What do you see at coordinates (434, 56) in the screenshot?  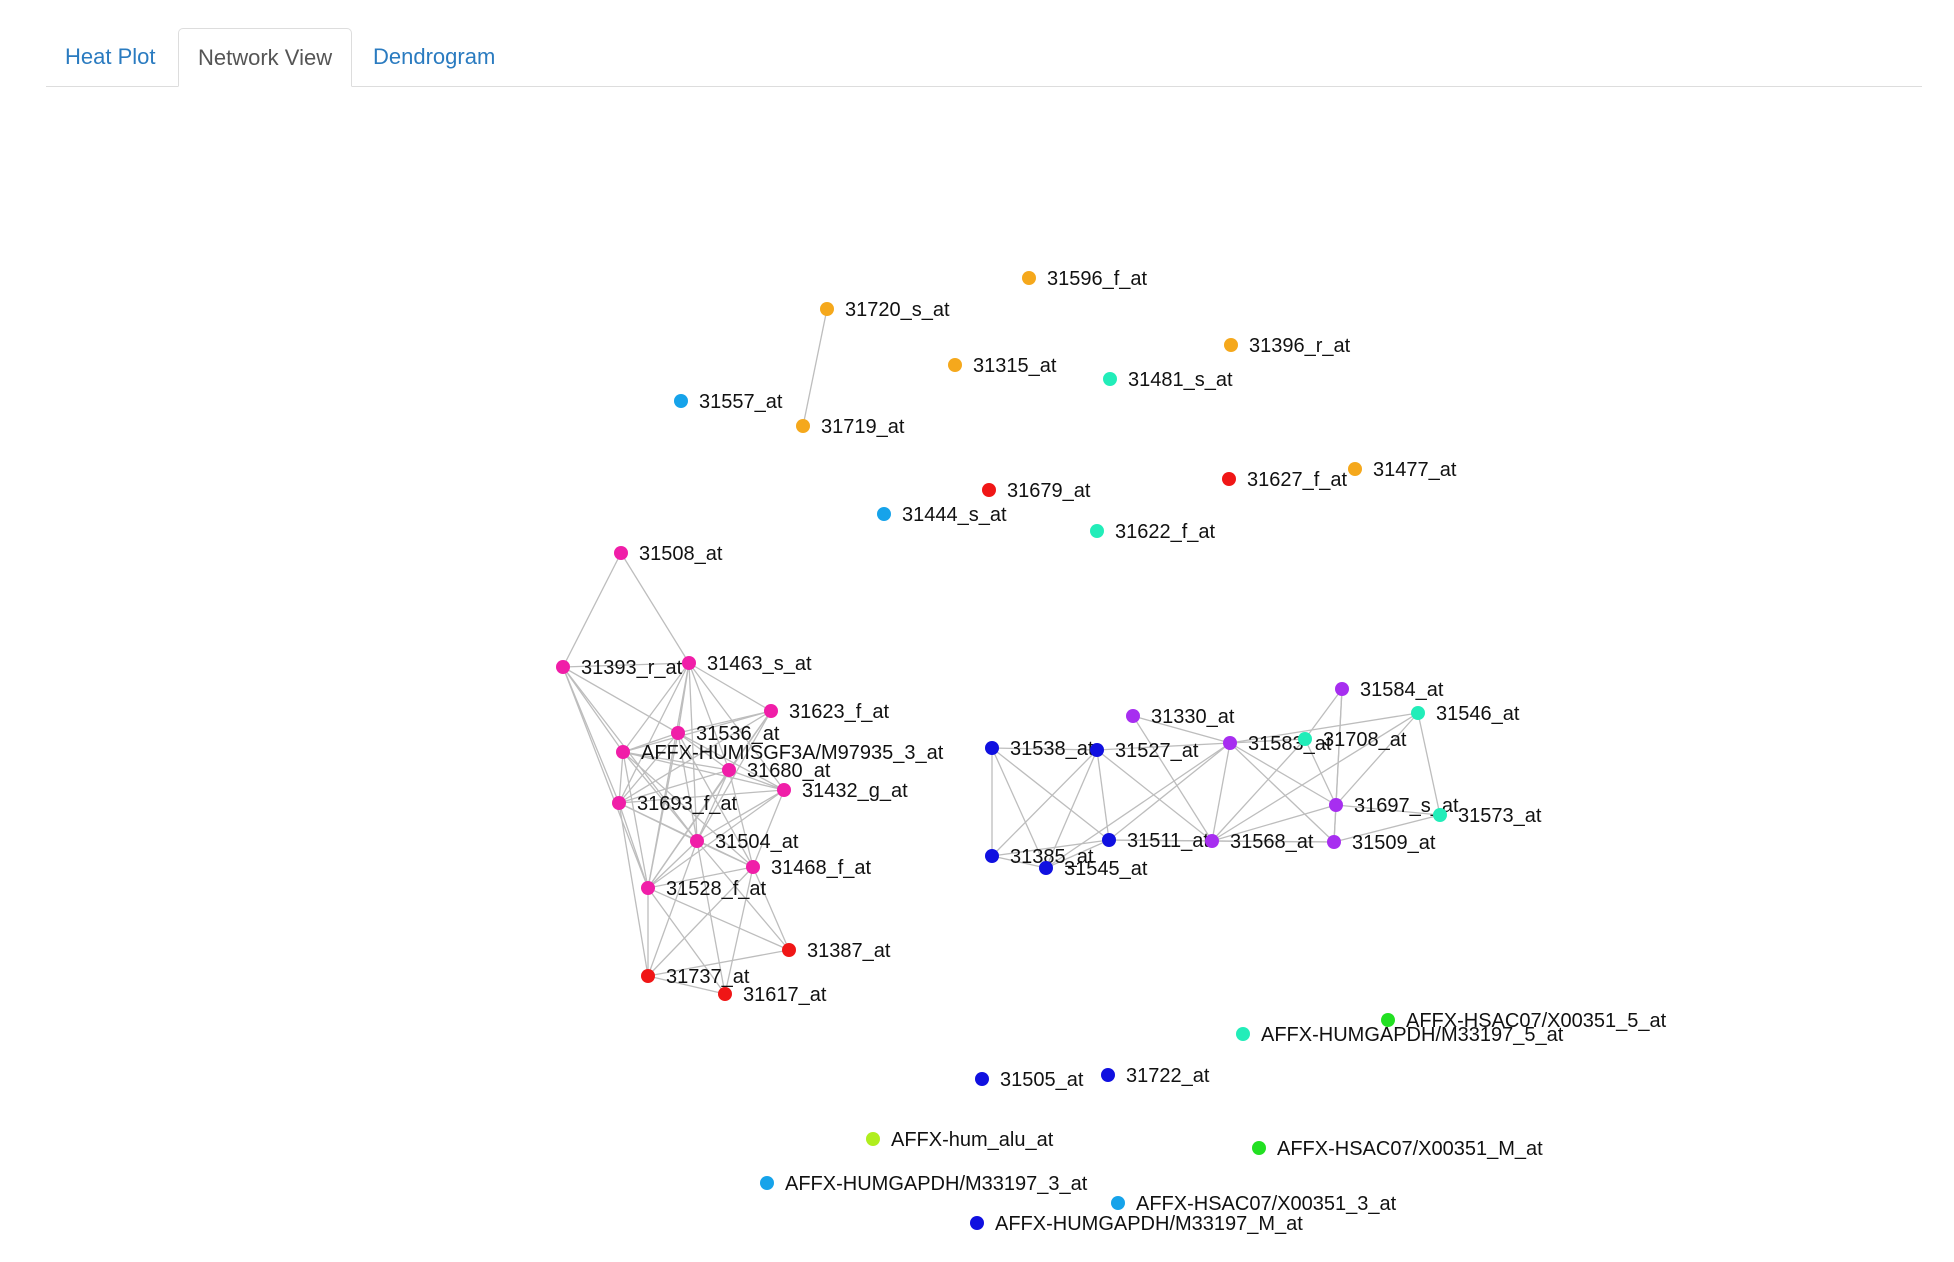 I see `tab-dendrogram: Dendrogram` at bounding box center [434, 56].